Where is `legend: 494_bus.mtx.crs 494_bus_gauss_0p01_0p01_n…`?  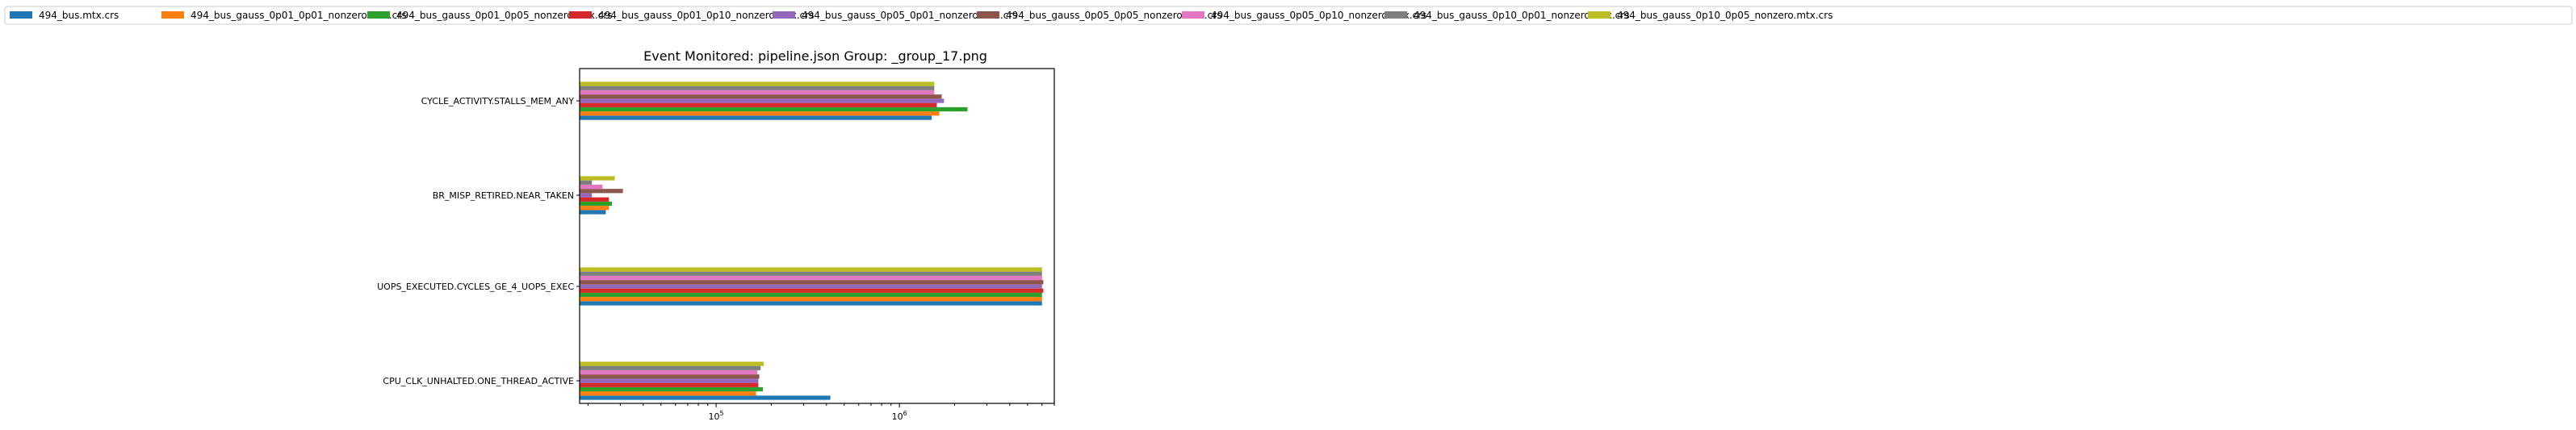 legend: 494_bus.mtx.crs 494_bus_gauss_0p01_0p01_n… is located at coordinates (1289, 15).